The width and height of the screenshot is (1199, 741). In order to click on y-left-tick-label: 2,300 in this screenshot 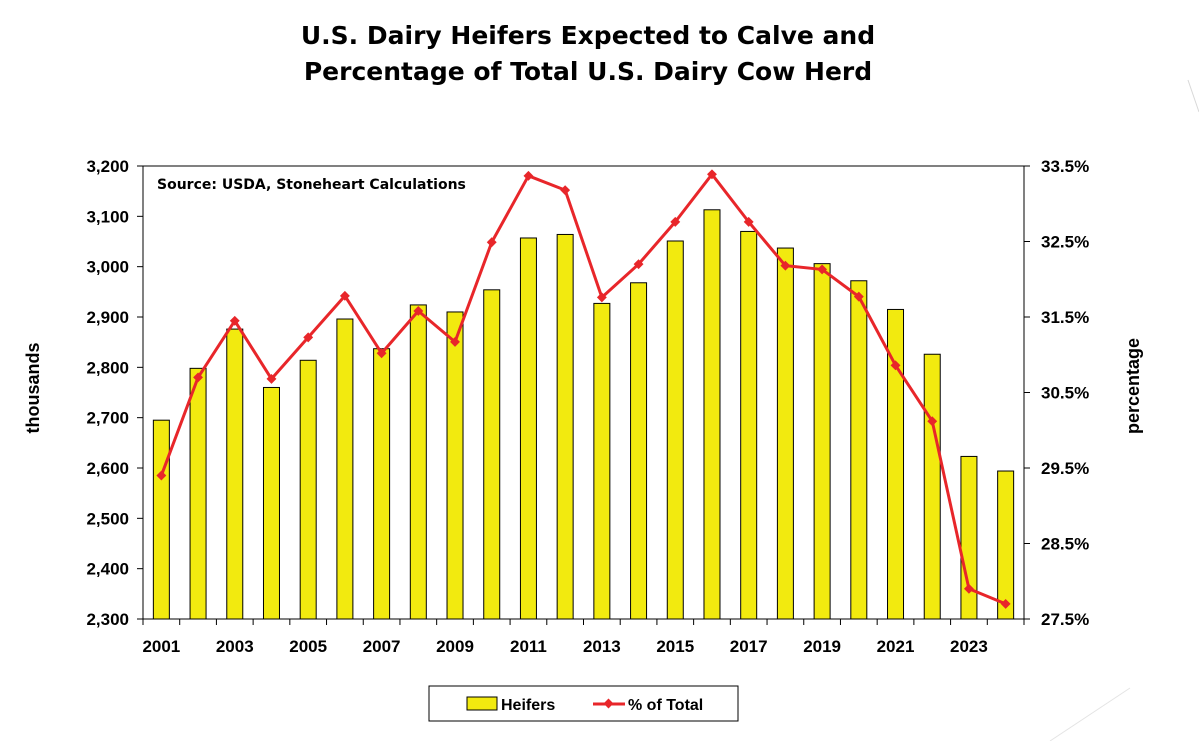, I will do `click(107, 619)`.